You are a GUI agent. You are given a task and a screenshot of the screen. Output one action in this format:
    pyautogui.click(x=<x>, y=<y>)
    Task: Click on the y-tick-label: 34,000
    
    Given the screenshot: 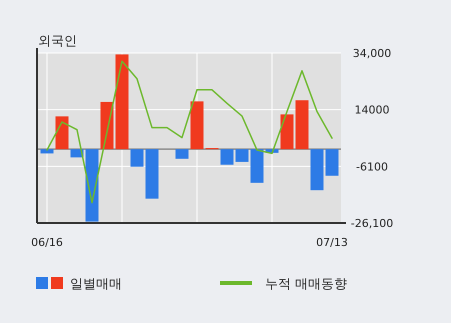 What is the action you would take?
    pyautogui.click(x=372, y=53)
    